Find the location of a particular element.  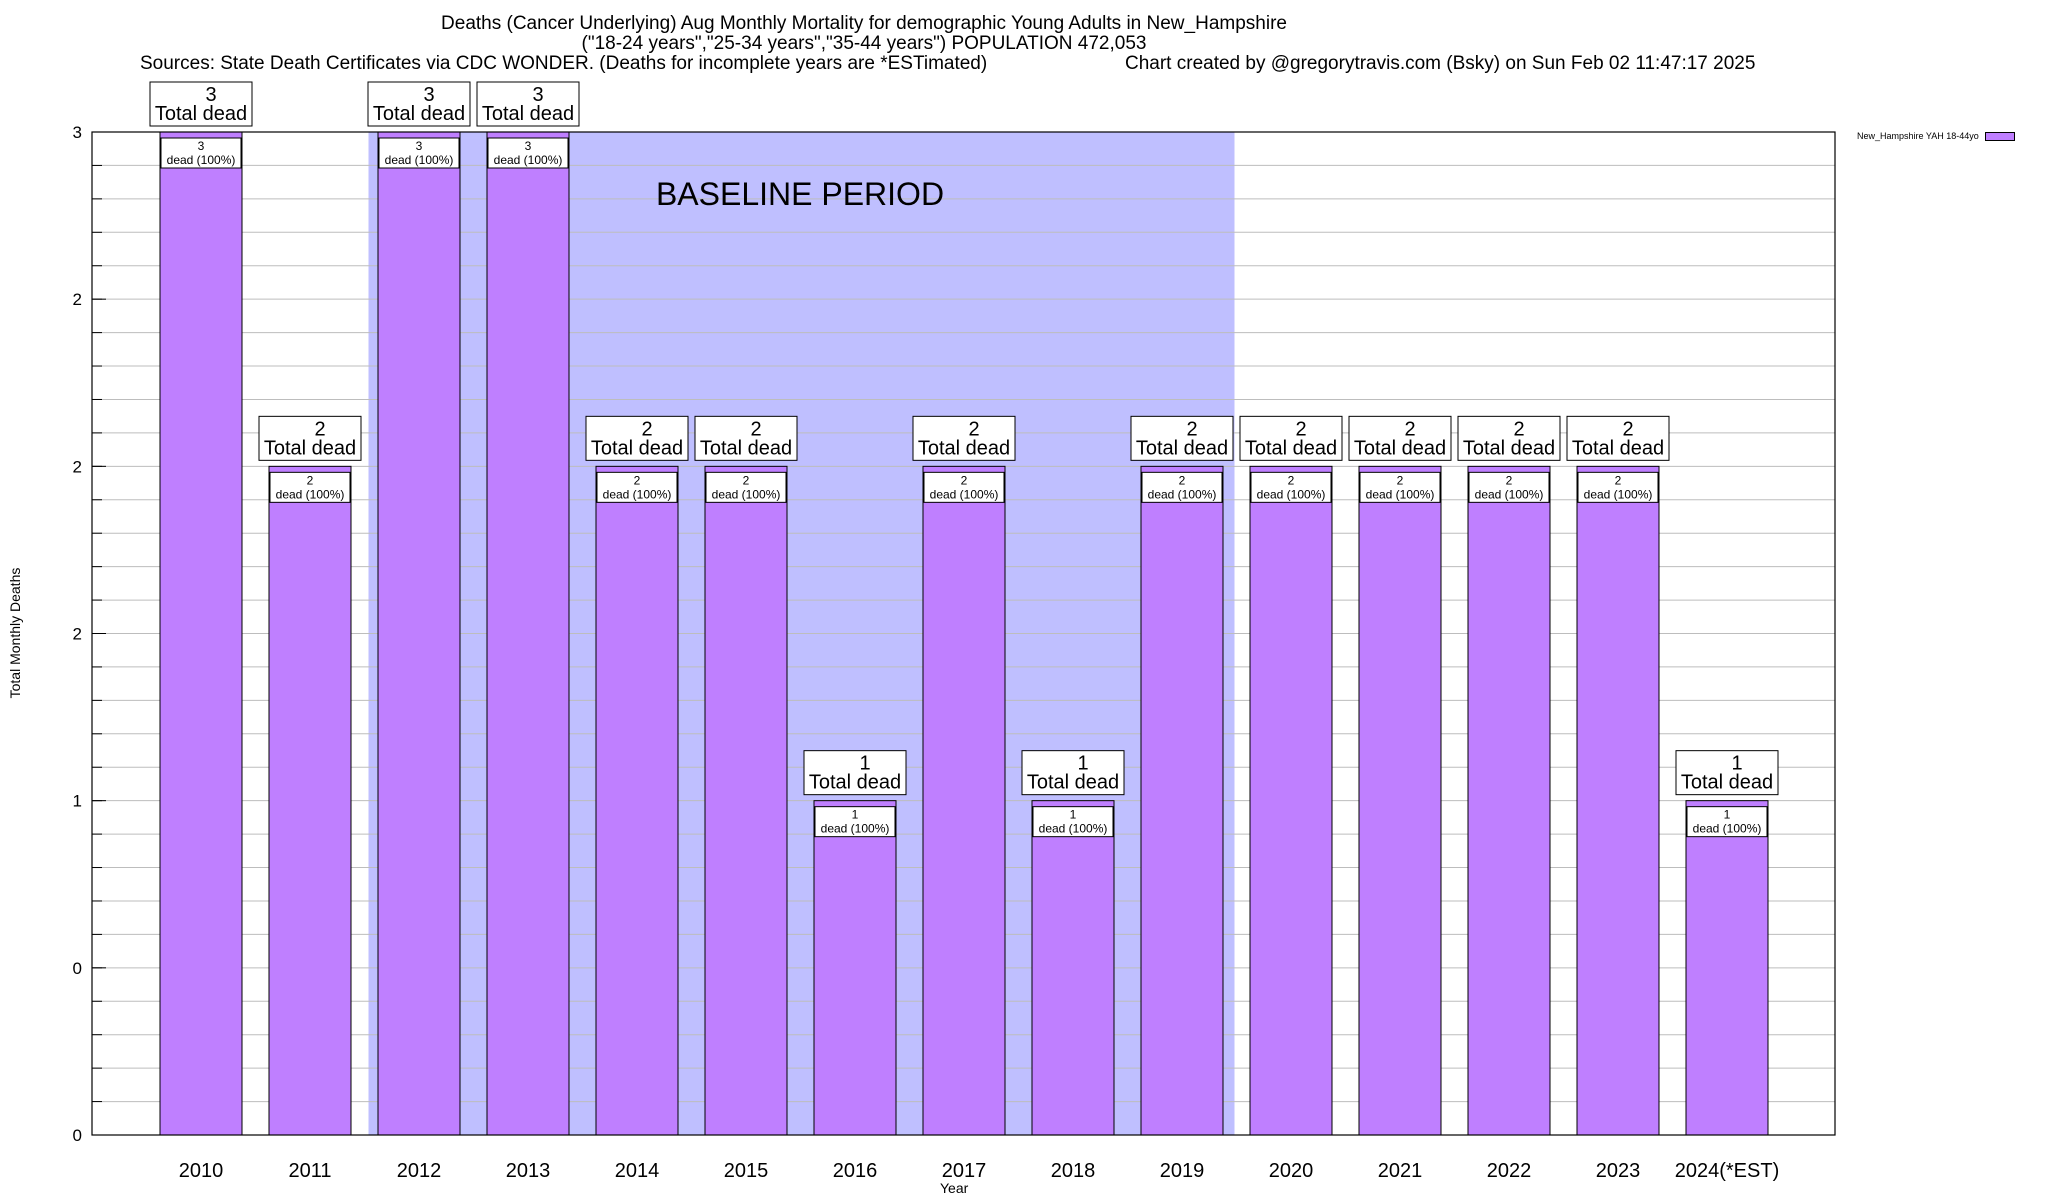

x-tick-label: 2011 is located at coordinates (309, 1171).